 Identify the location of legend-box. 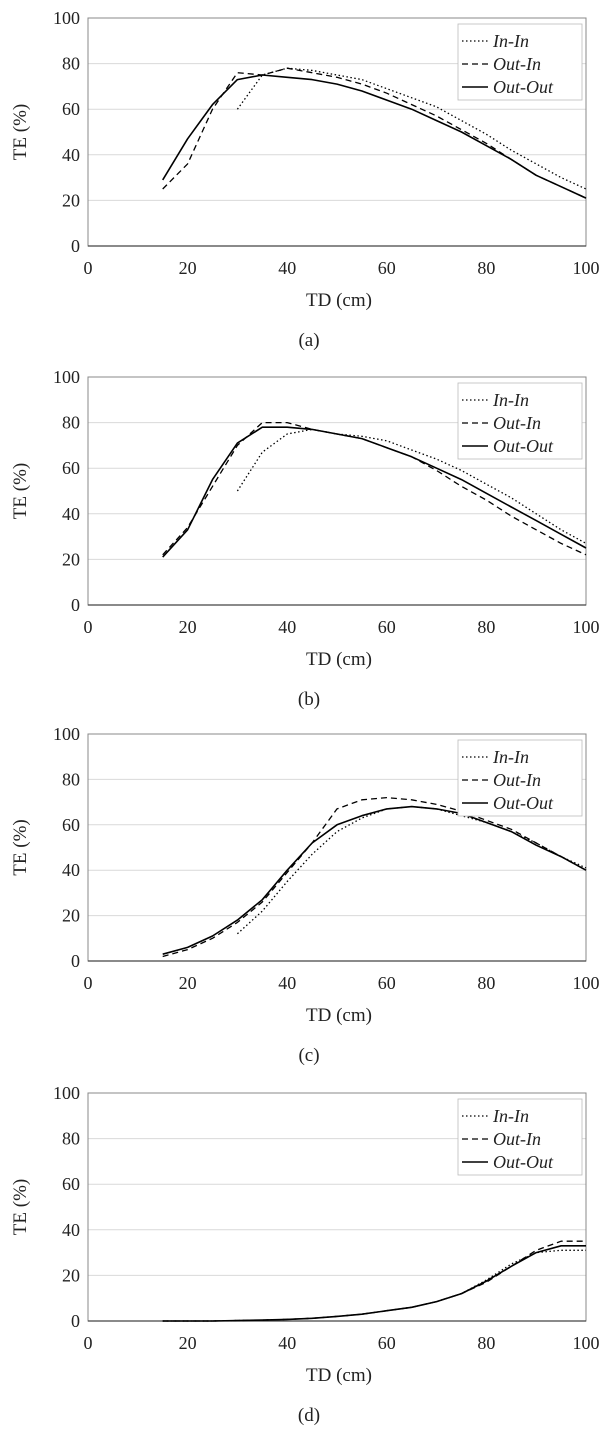
(520, 421).